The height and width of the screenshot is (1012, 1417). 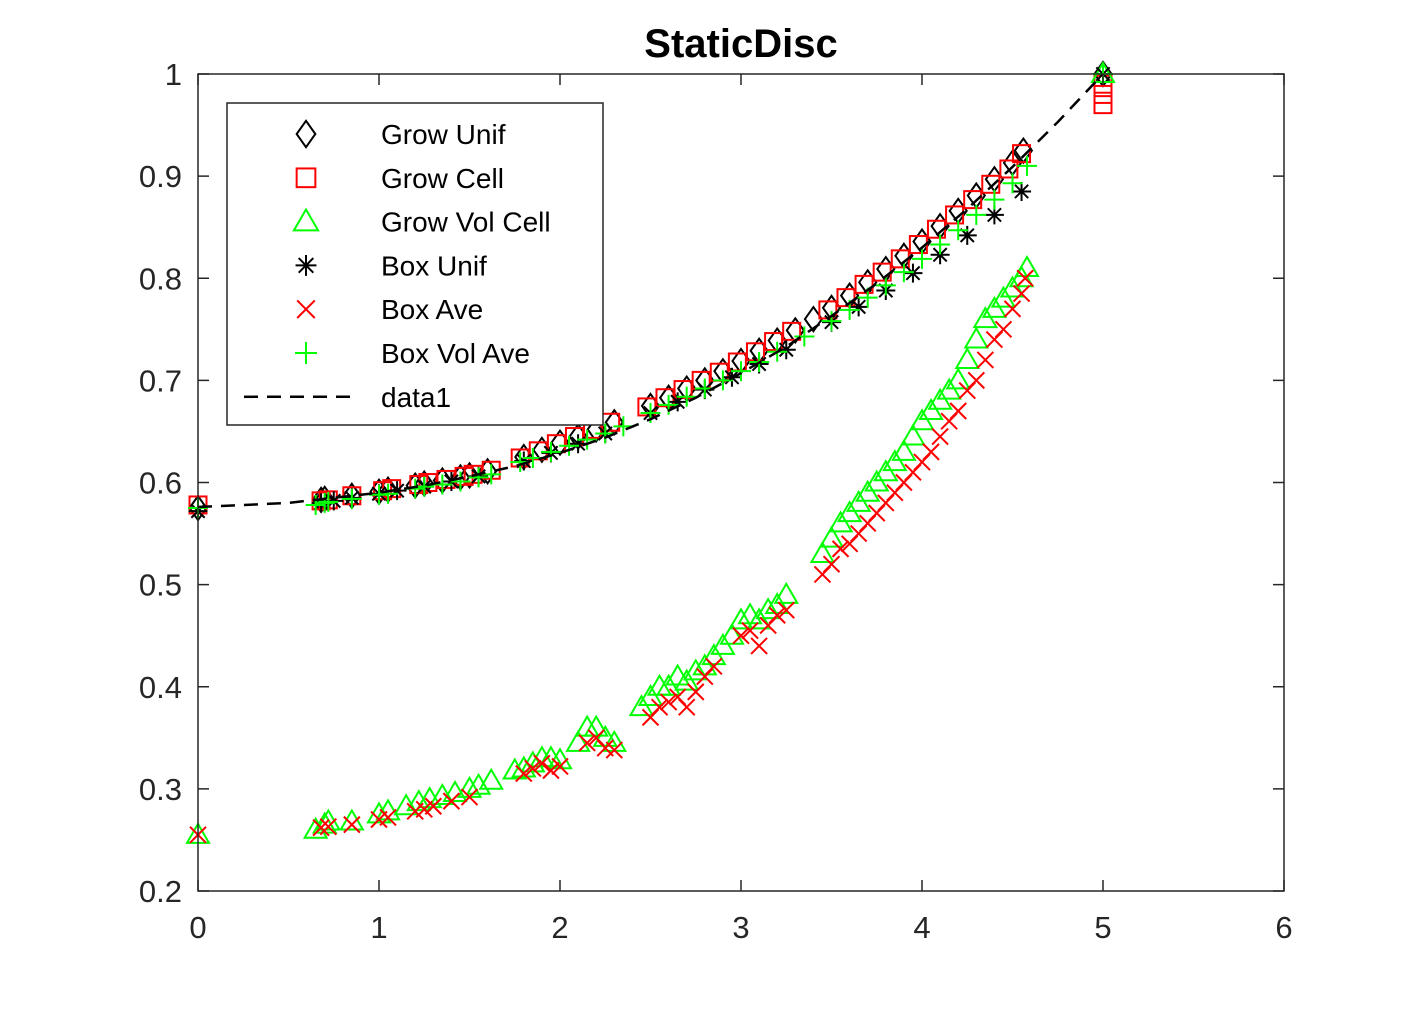 What do you see at coordinates (455, 353) in the screenshot?
I see `legend-label: Box Vol Ave` at bounding box center [455, 353].